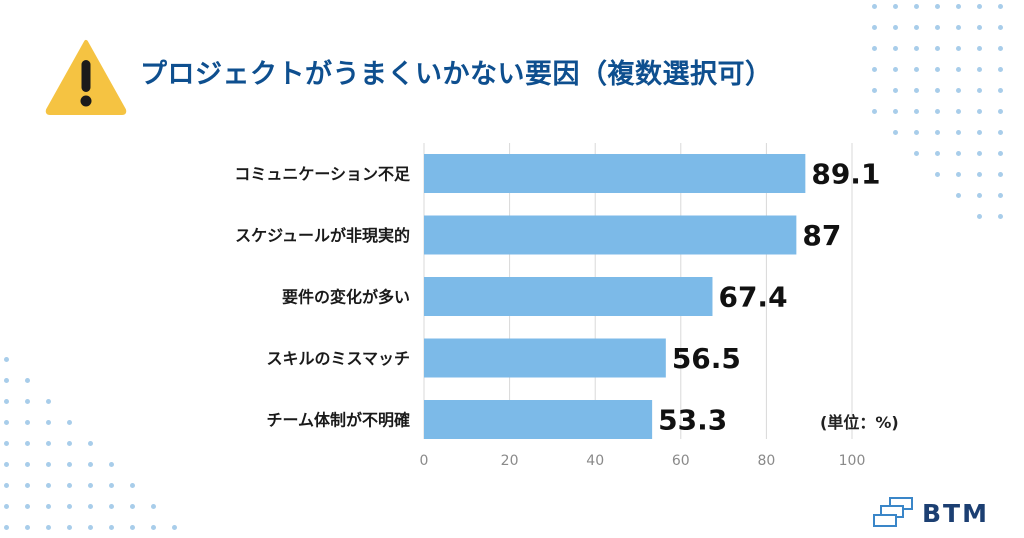  What do you see at coordinates (424, 461) in the screenshot?
I see `x-tick-label: 0` at bounding box center [424, 461].